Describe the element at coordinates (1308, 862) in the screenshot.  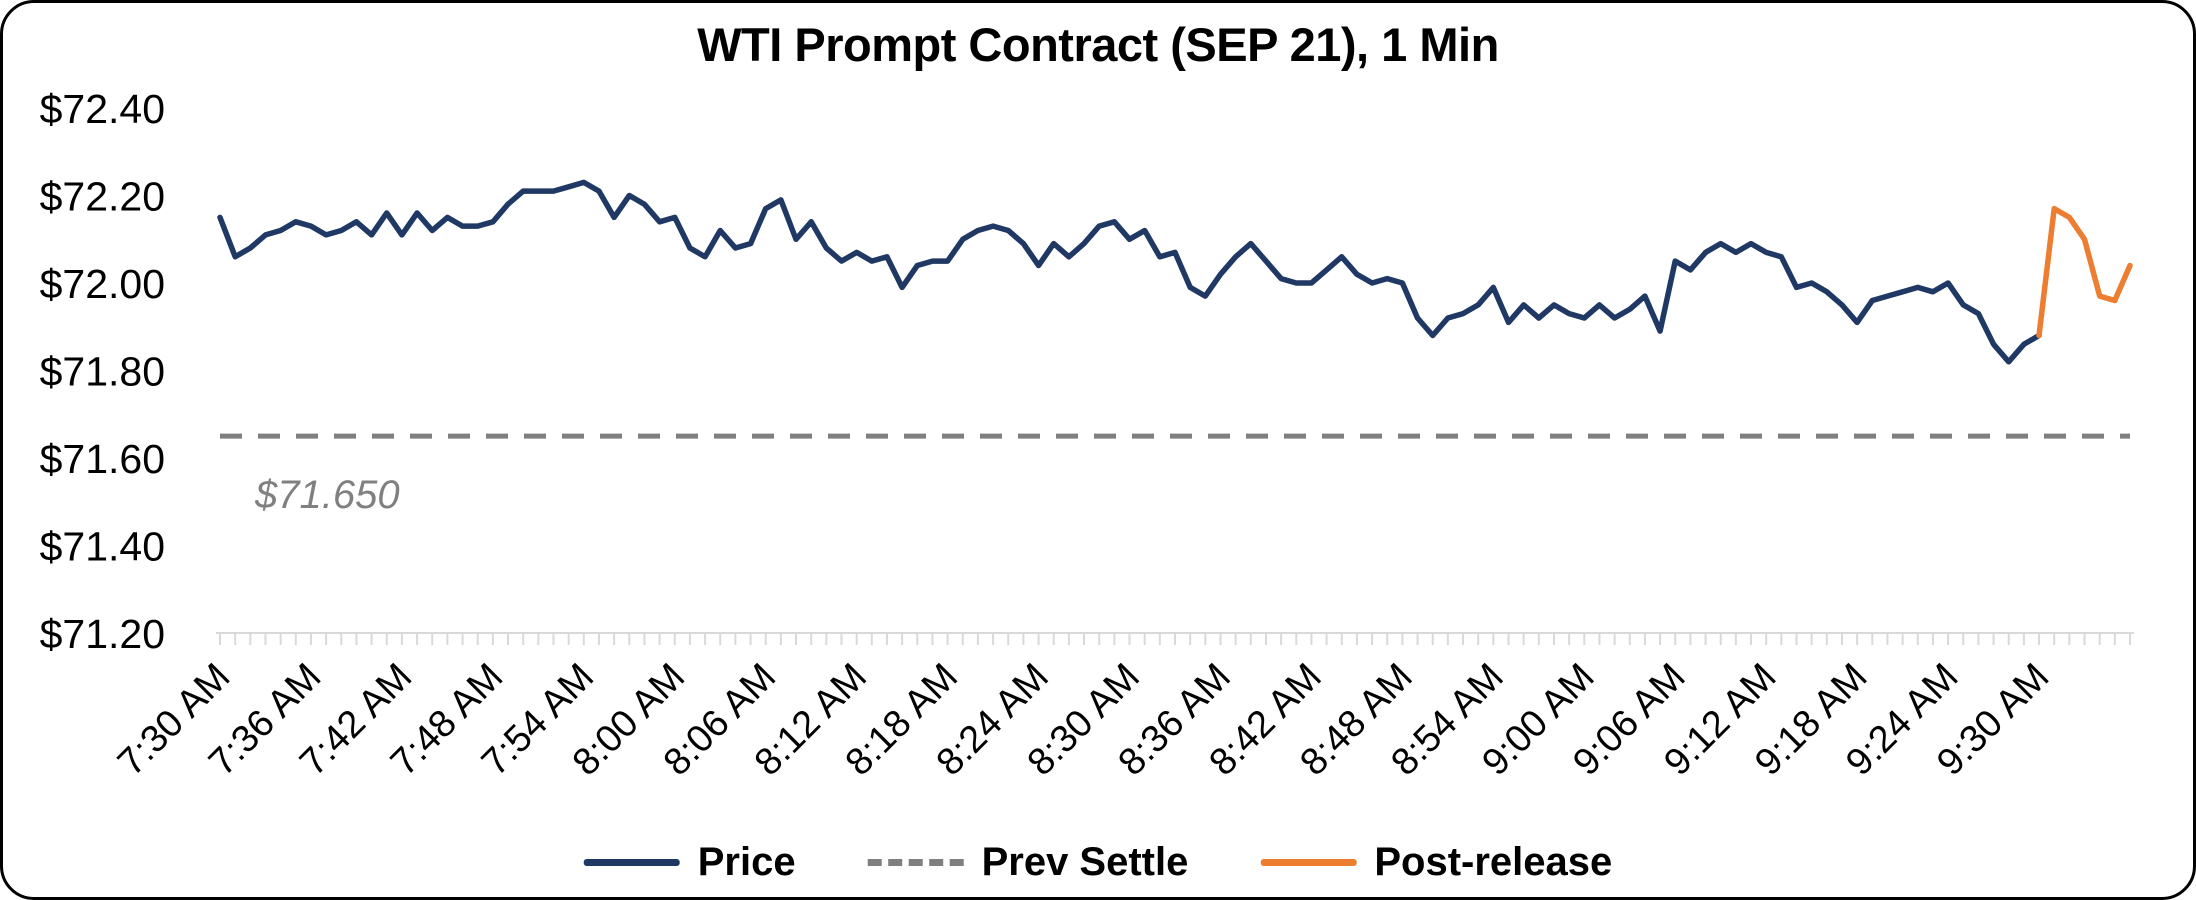
I see `post-release-line-sample-icon` at that location.